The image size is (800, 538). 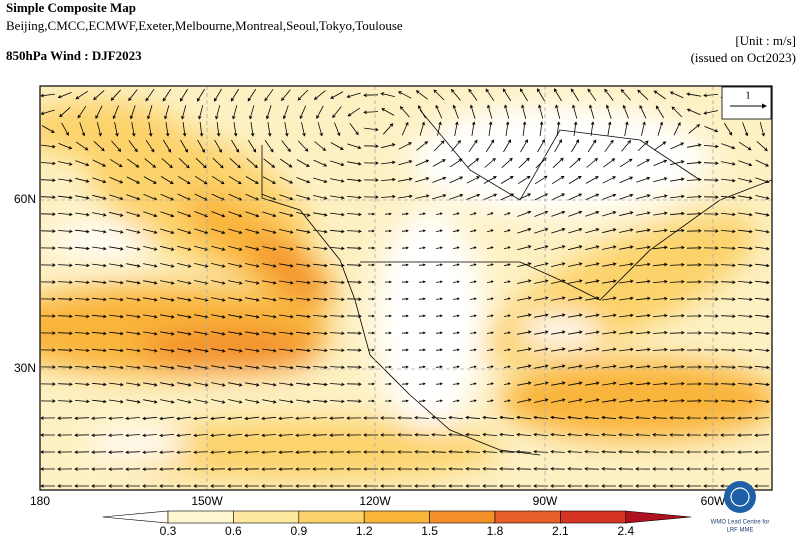 I want to click on reference-box, so click(x=746, y=103).